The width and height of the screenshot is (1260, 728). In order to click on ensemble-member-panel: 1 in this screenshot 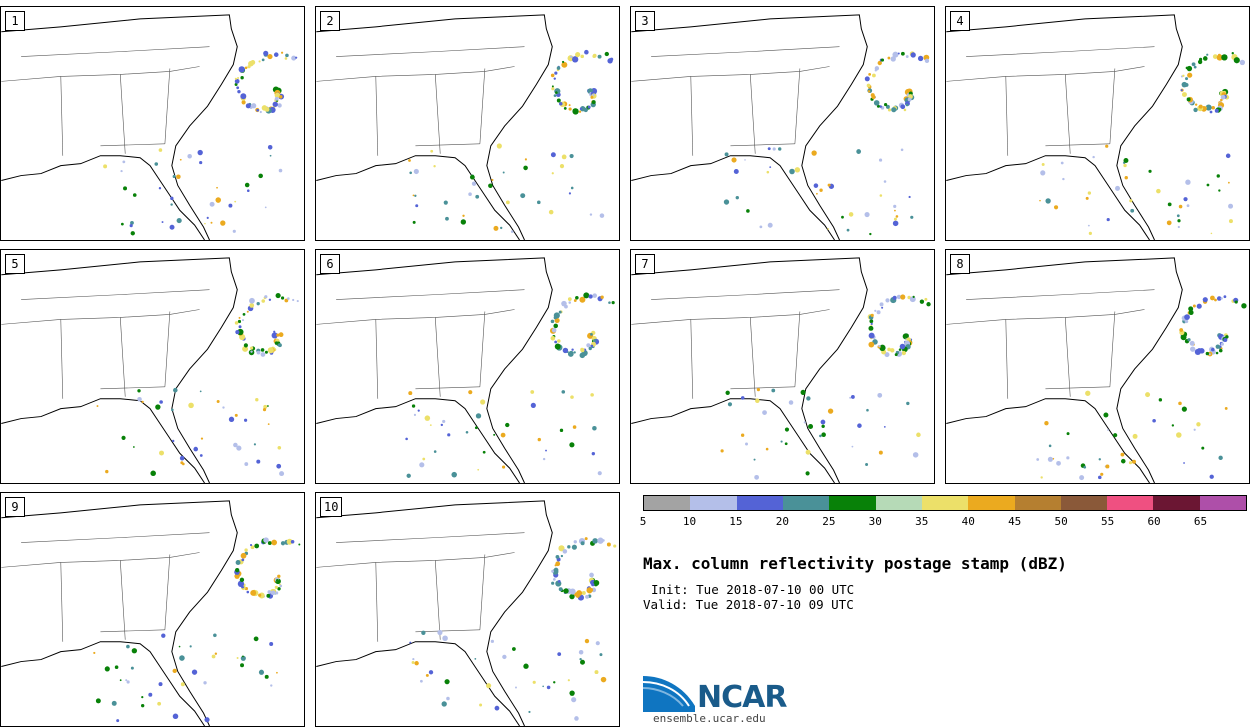, I will do `click(152, 123)`.